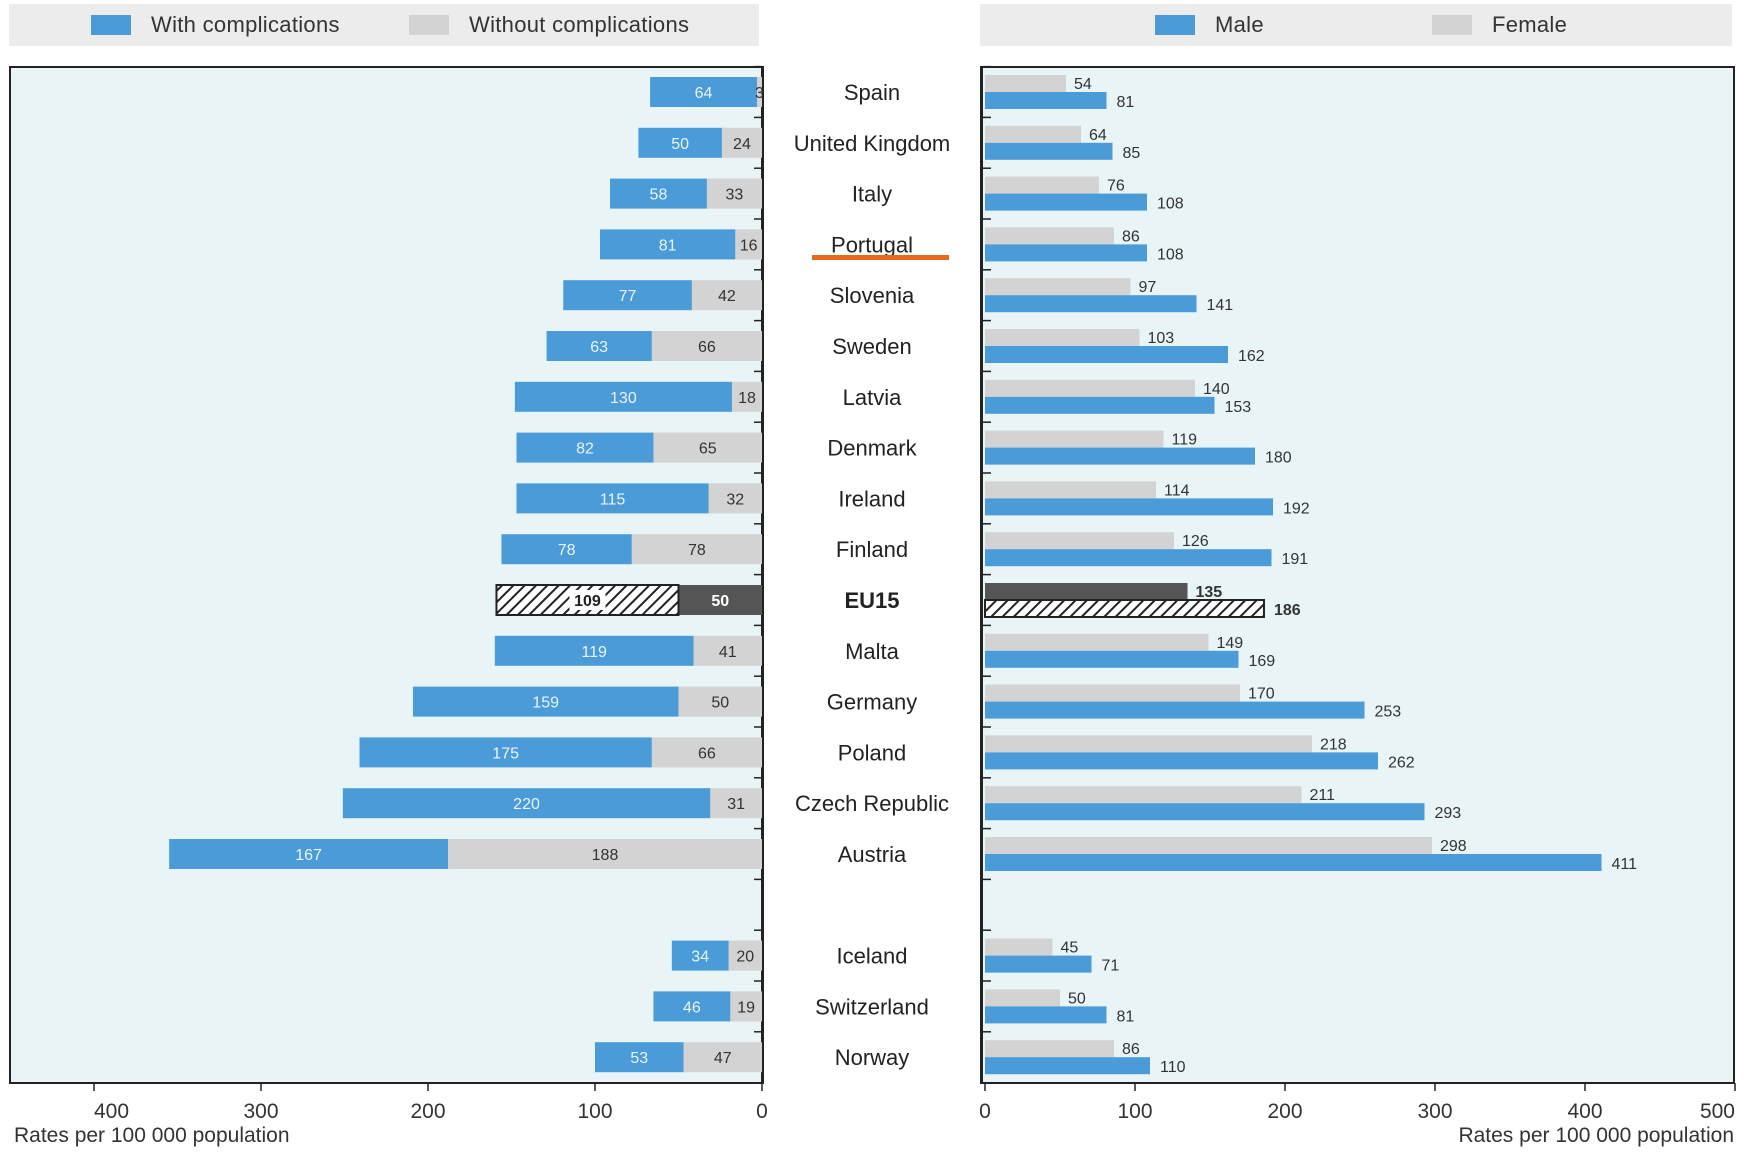 The image size is (1748, 1152). I want to click on legend-label: Without complications, so click(579, 24).